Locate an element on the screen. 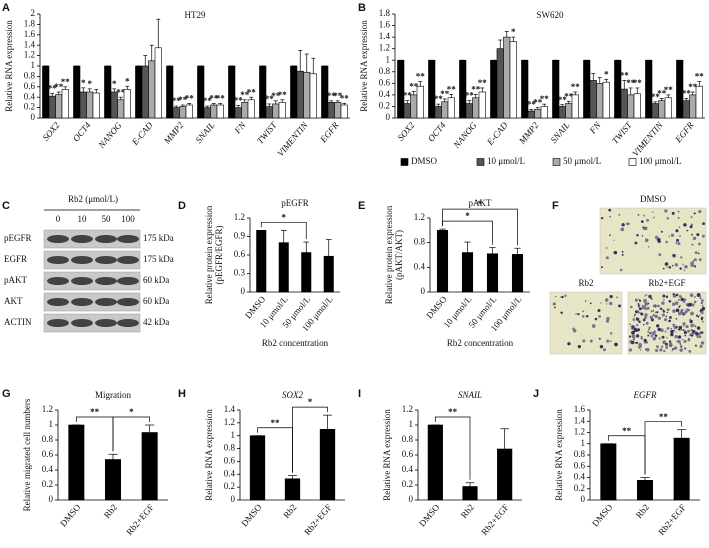  y-tick-label: 1.4 is located at coordinates (30, 44).